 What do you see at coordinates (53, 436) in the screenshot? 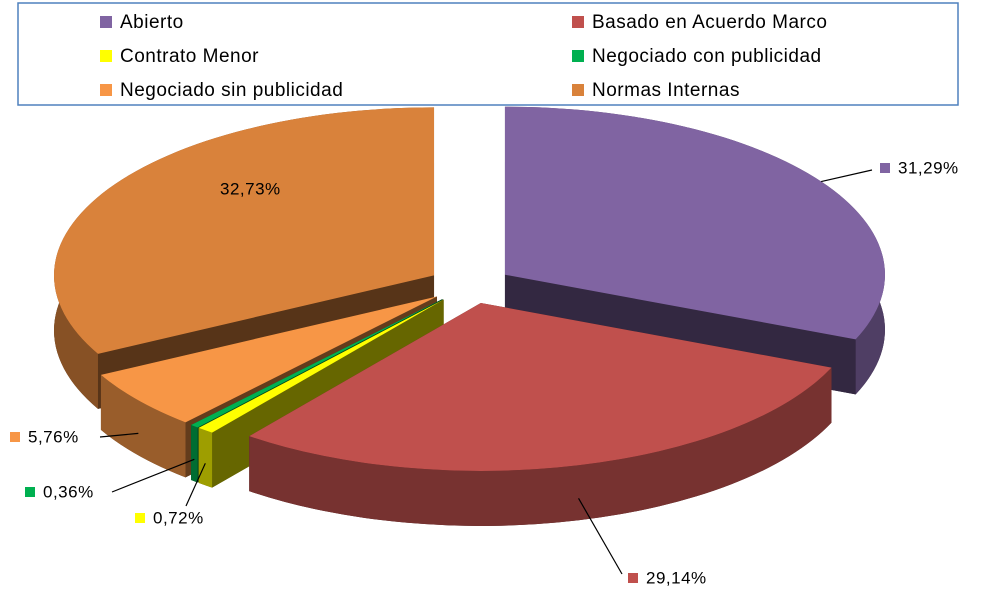
I see `data-label: 5,76%` at bounding box center [53, 436].